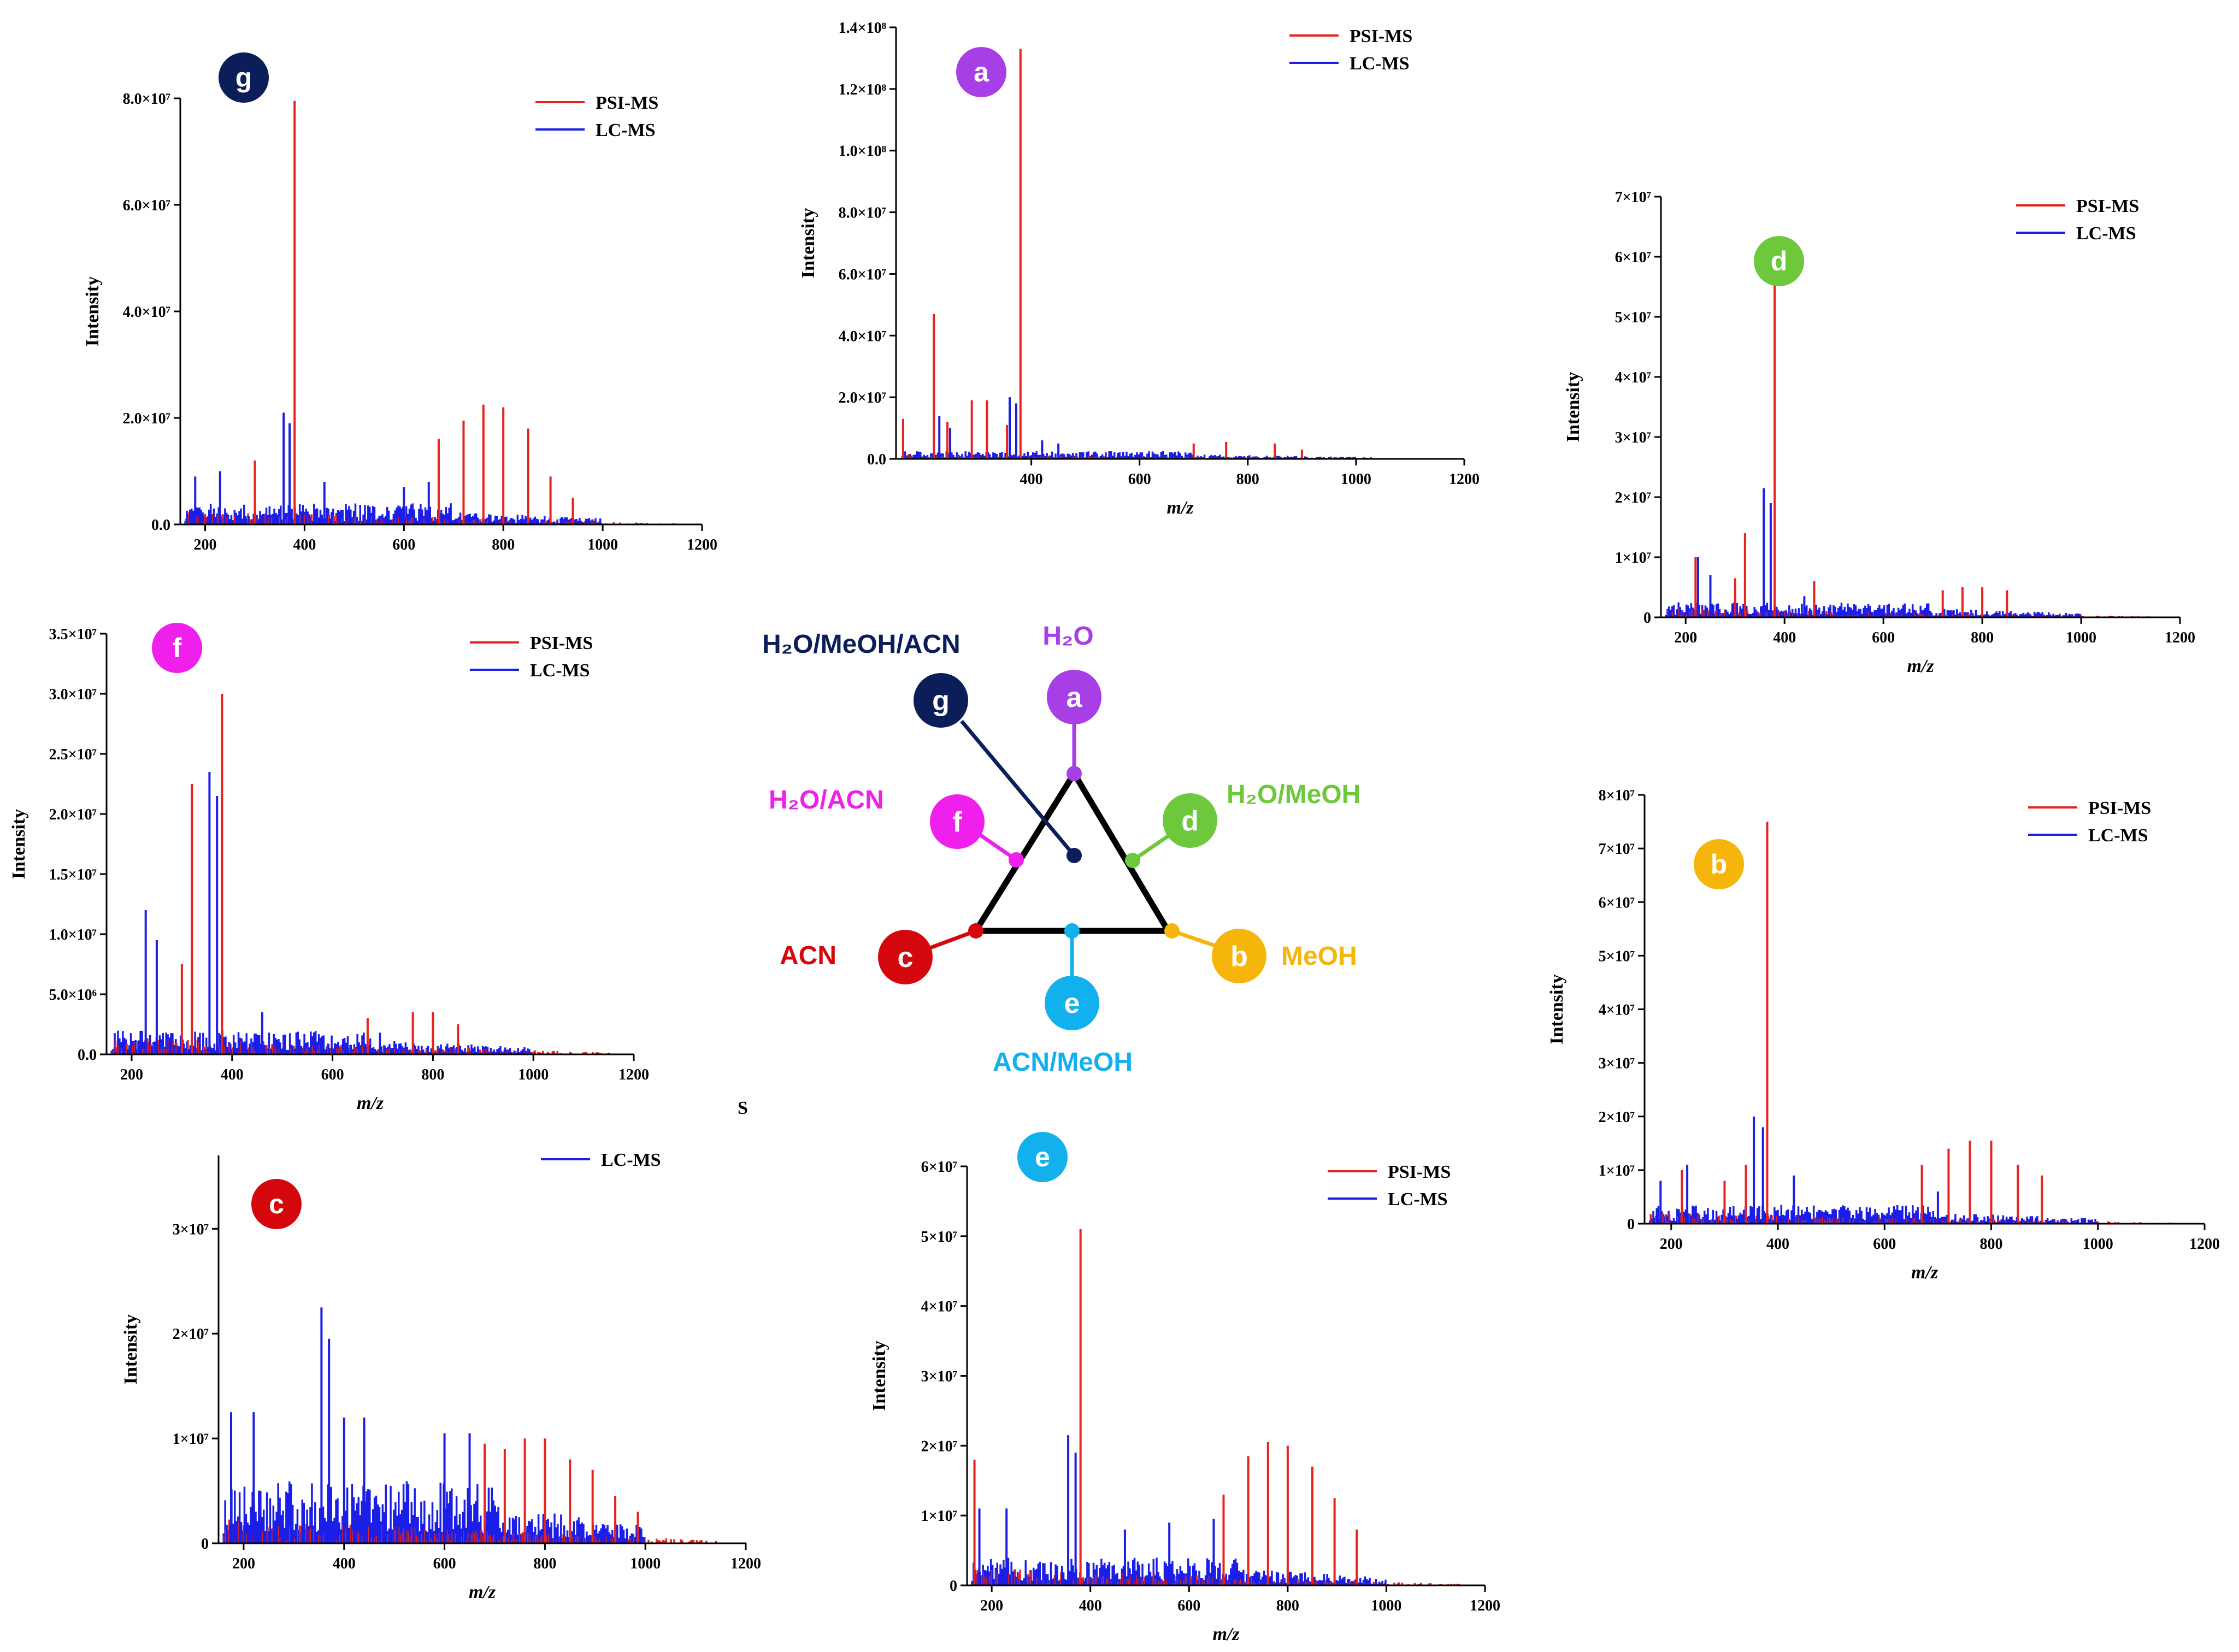 This screenshot has height=1652, width=2239. I want to click on y-tick-label: 3.5×10⁷, so click(73, 634).